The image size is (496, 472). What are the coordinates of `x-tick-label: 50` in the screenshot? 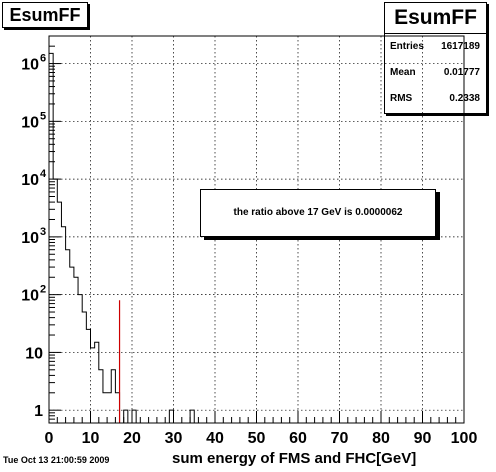 It's located at (257, 438).